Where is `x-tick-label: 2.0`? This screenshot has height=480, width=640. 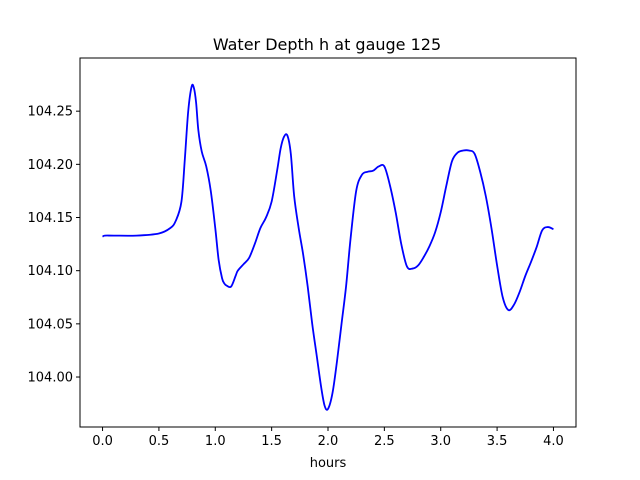 x-tick-label: 2.0 is located at coordinates (328, 441).